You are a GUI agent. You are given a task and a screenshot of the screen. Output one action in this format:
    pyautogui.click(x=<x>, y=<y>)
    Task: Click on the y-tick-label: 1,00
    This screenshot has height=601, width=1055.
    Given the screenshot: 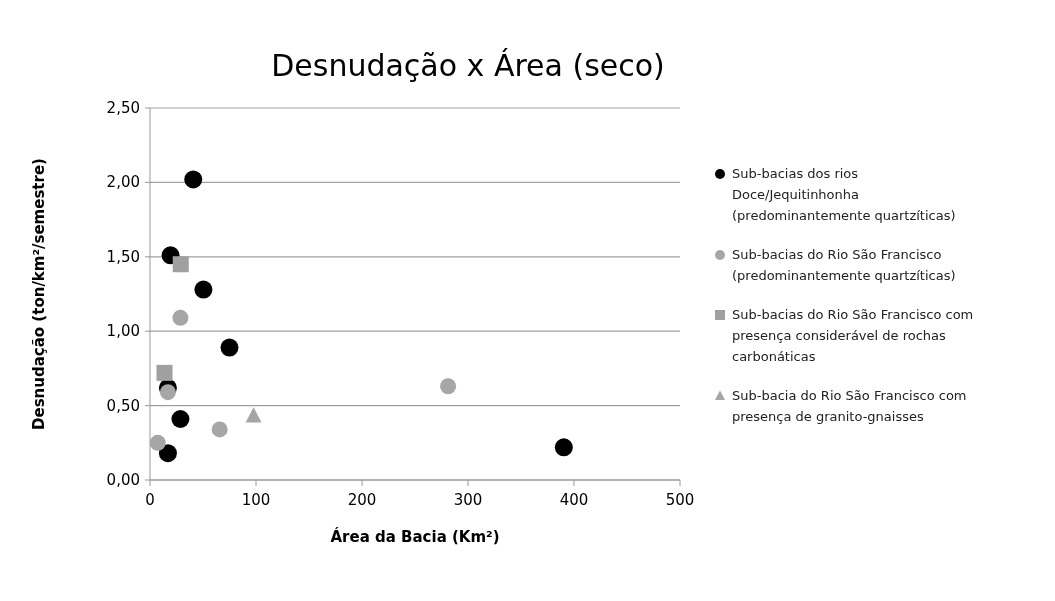 What is the action you would take?
    pyautogui.click(x=123, y=331)
    